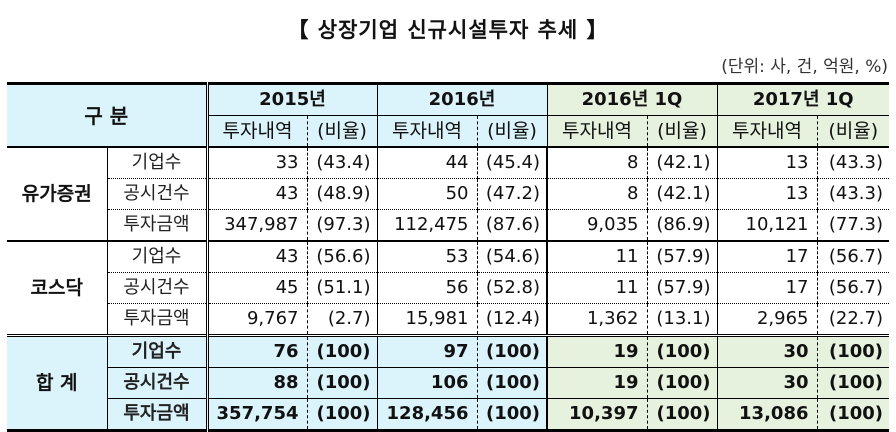 The image size is (896, 432). What do you see at coordinates (766, 319) in the screenshot?
I see `cell-amount: 2,965` at bounding box center [766, 319].